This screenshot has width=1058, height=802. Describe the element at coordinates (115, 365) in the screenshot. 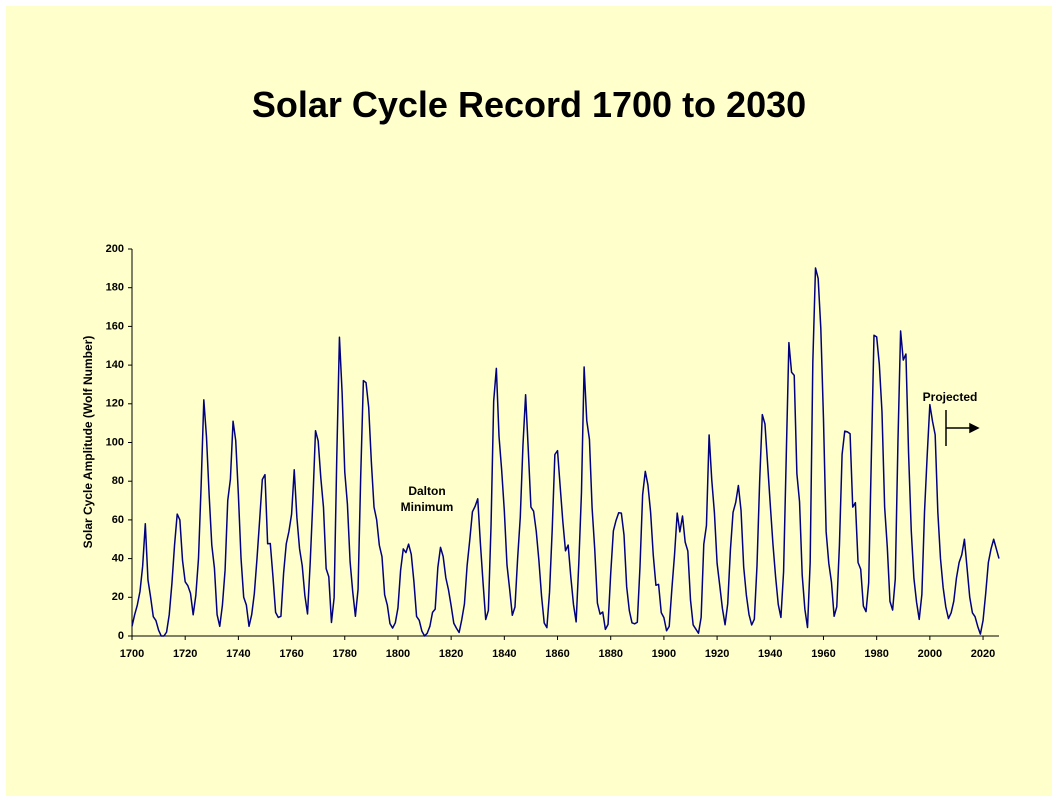

I see `y-tick-label: 140` at that location.